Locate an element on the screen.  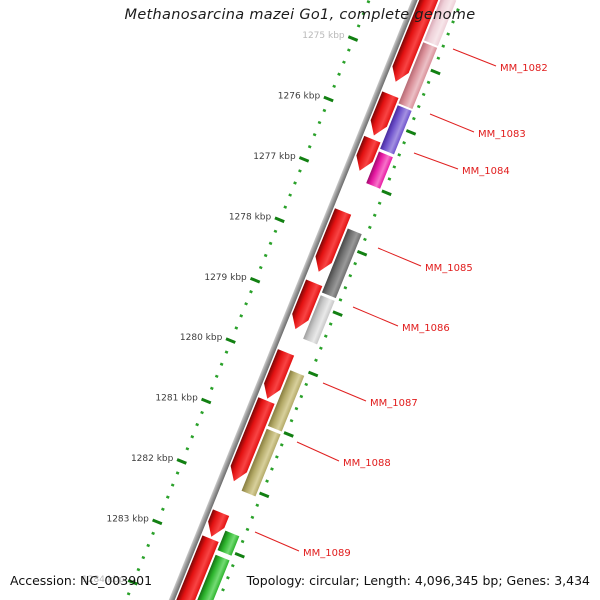
scale-label-1278: 1278 kbp is located at coordinates (250, 217).